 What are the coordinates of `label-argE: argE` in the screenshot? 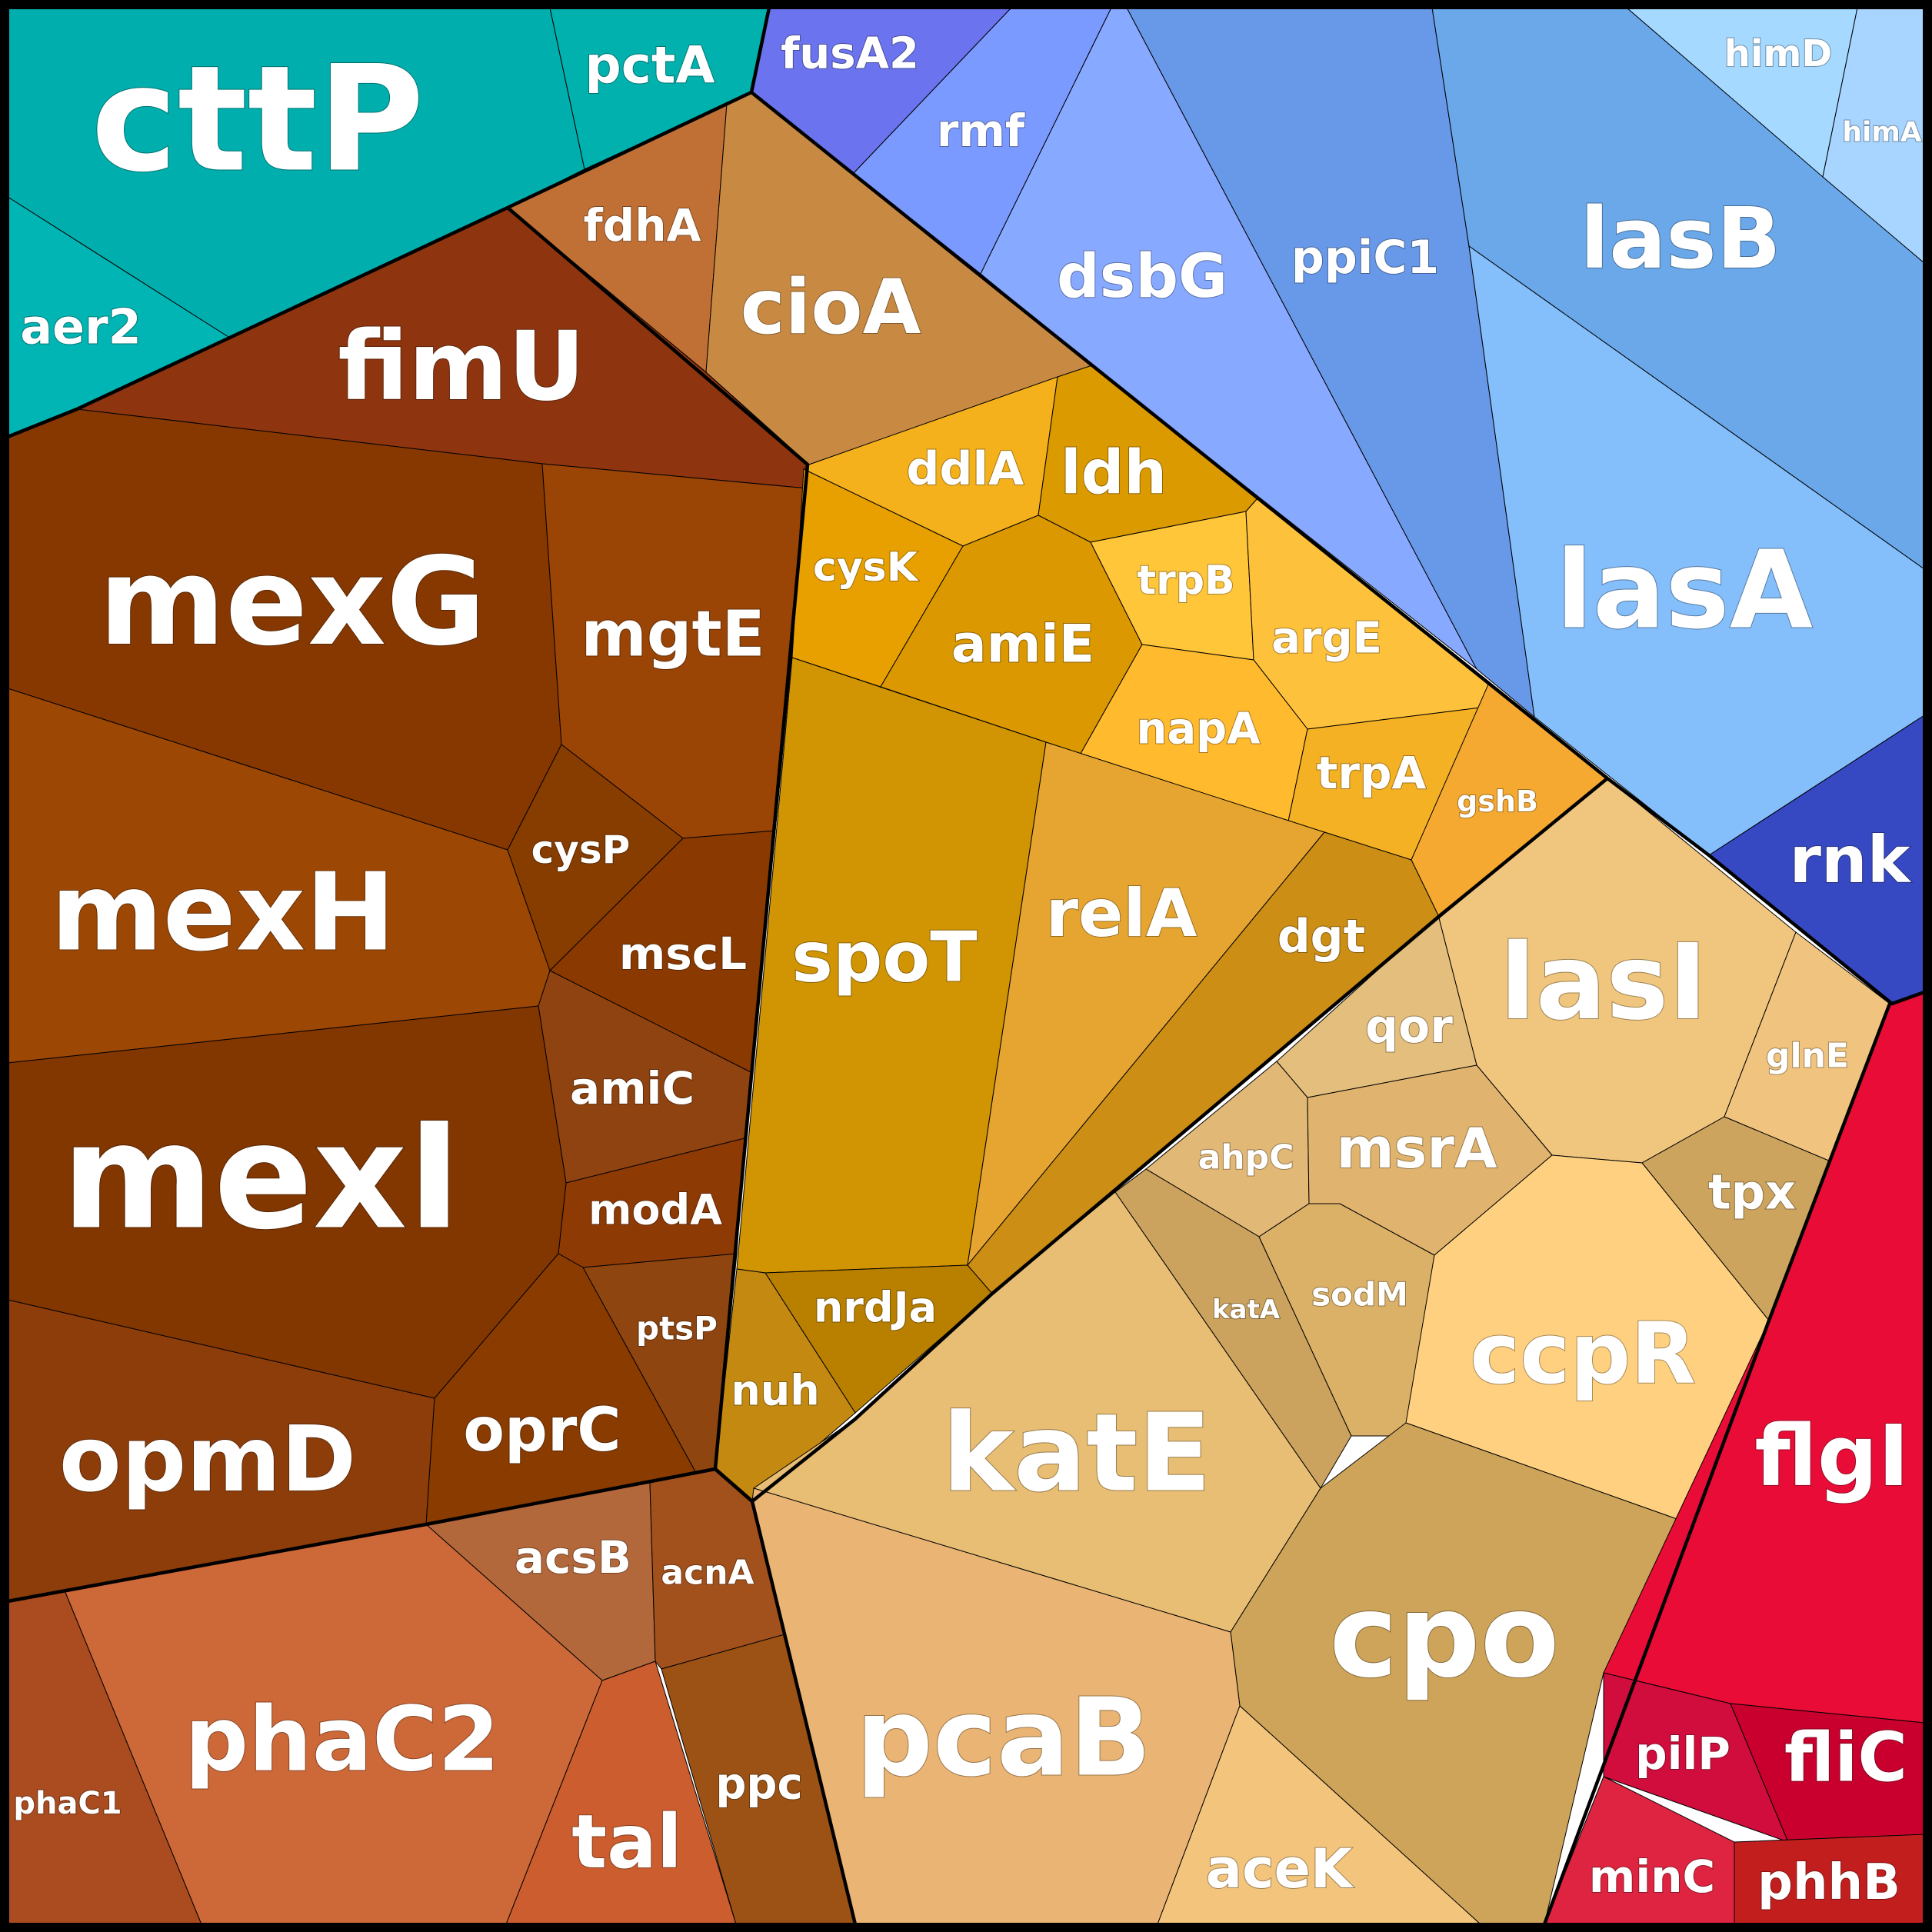 It's located at (1326, 639).